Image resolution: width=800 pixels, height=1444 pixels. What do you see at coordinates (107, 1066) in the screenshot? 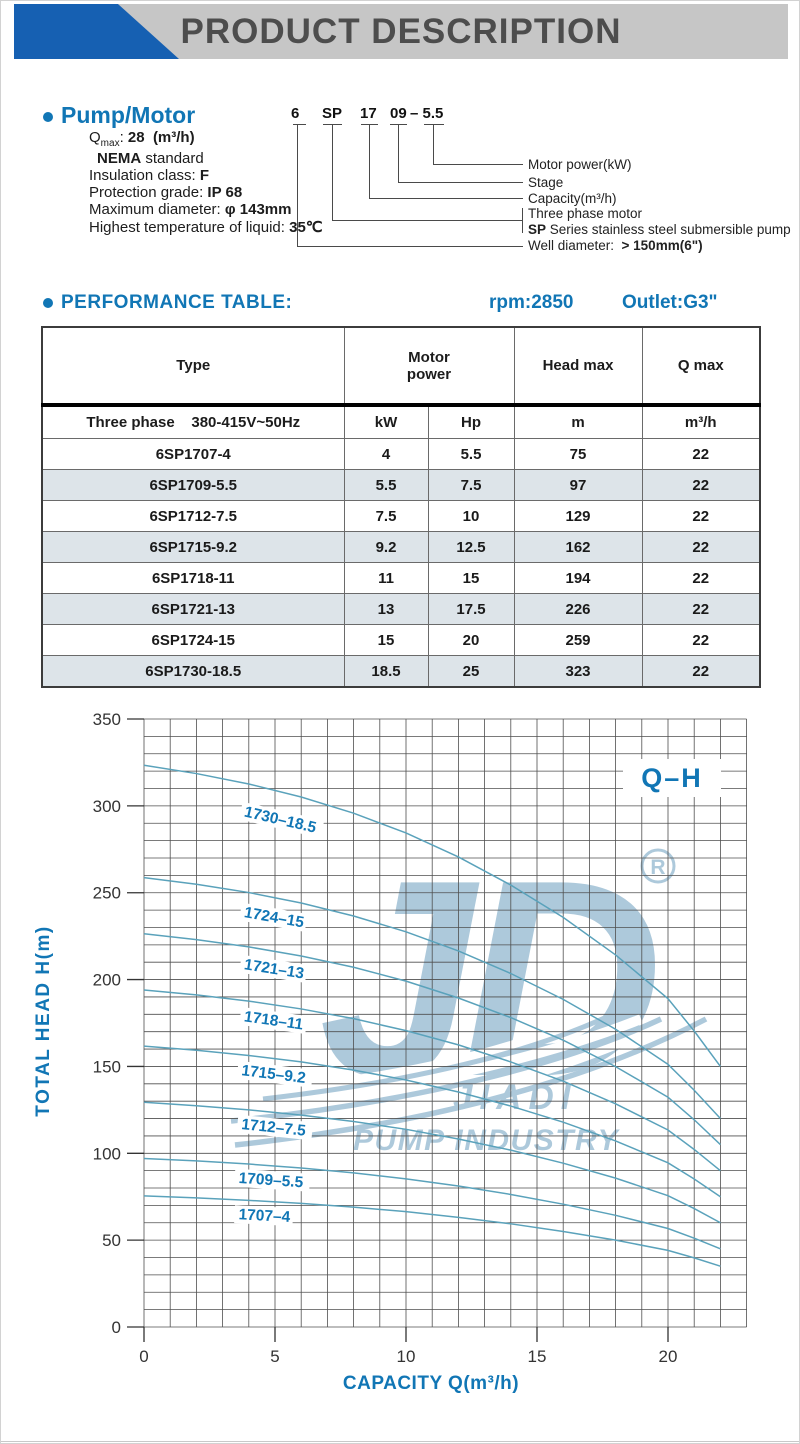
I see `y-tick-label: 150` at bounding box center [107, 1066].